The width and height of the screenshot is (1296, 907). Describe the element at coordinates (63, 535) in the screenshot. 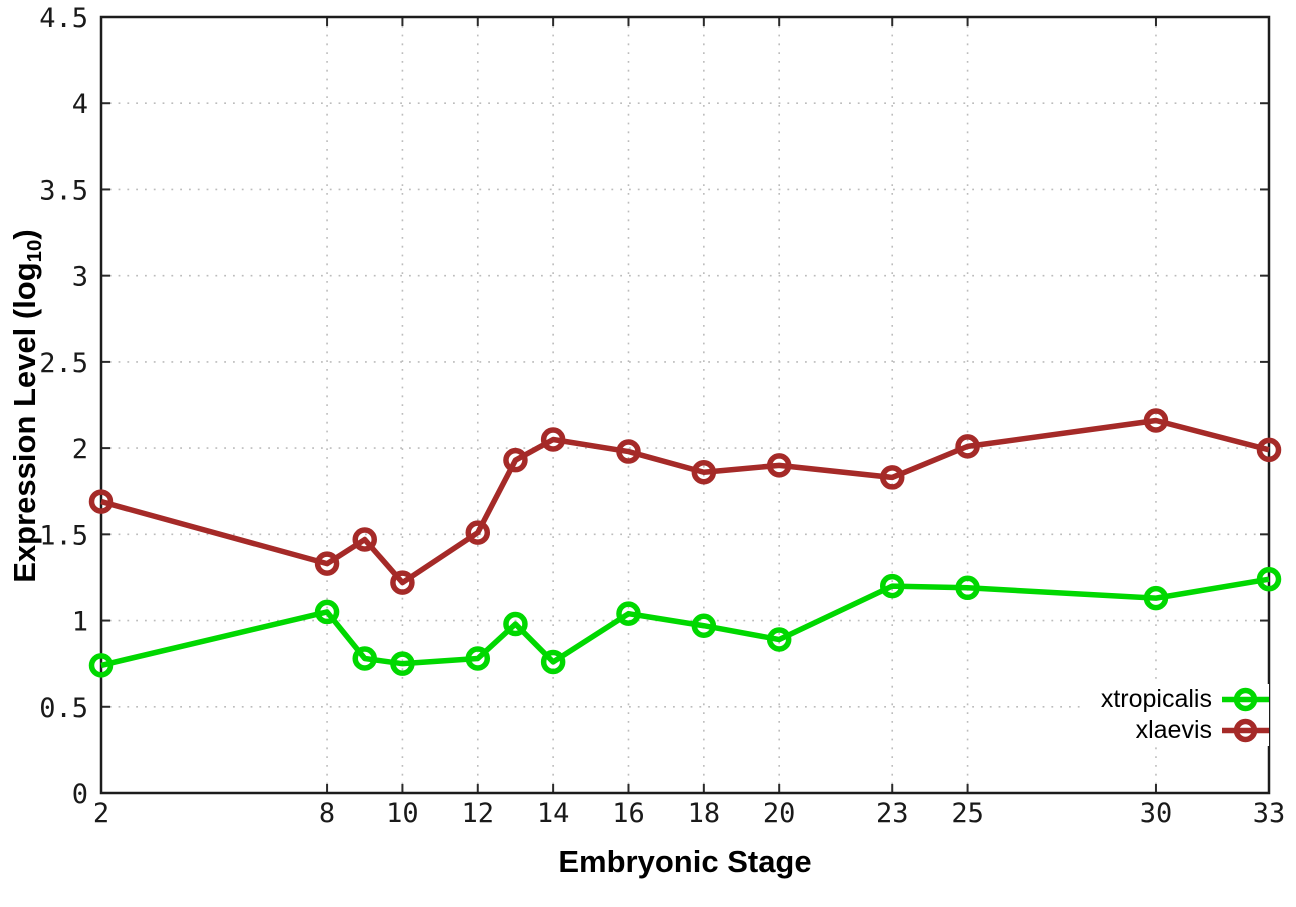

I see `y-tick-label: 1.5` at that location.